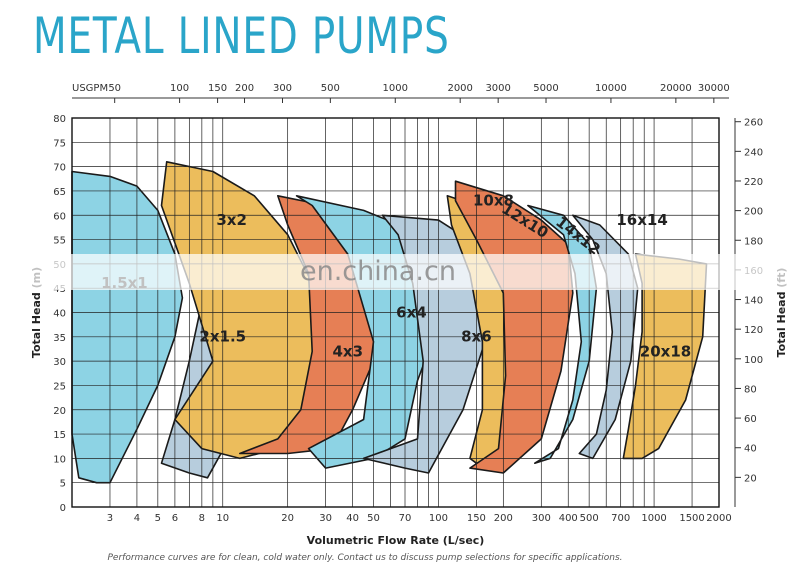 This screenshot has height=576, width=800. What do you see at coordinates (503, 518) in the screenshot?
I see `x-tick-label: 200` at bounding box center [503, 518].